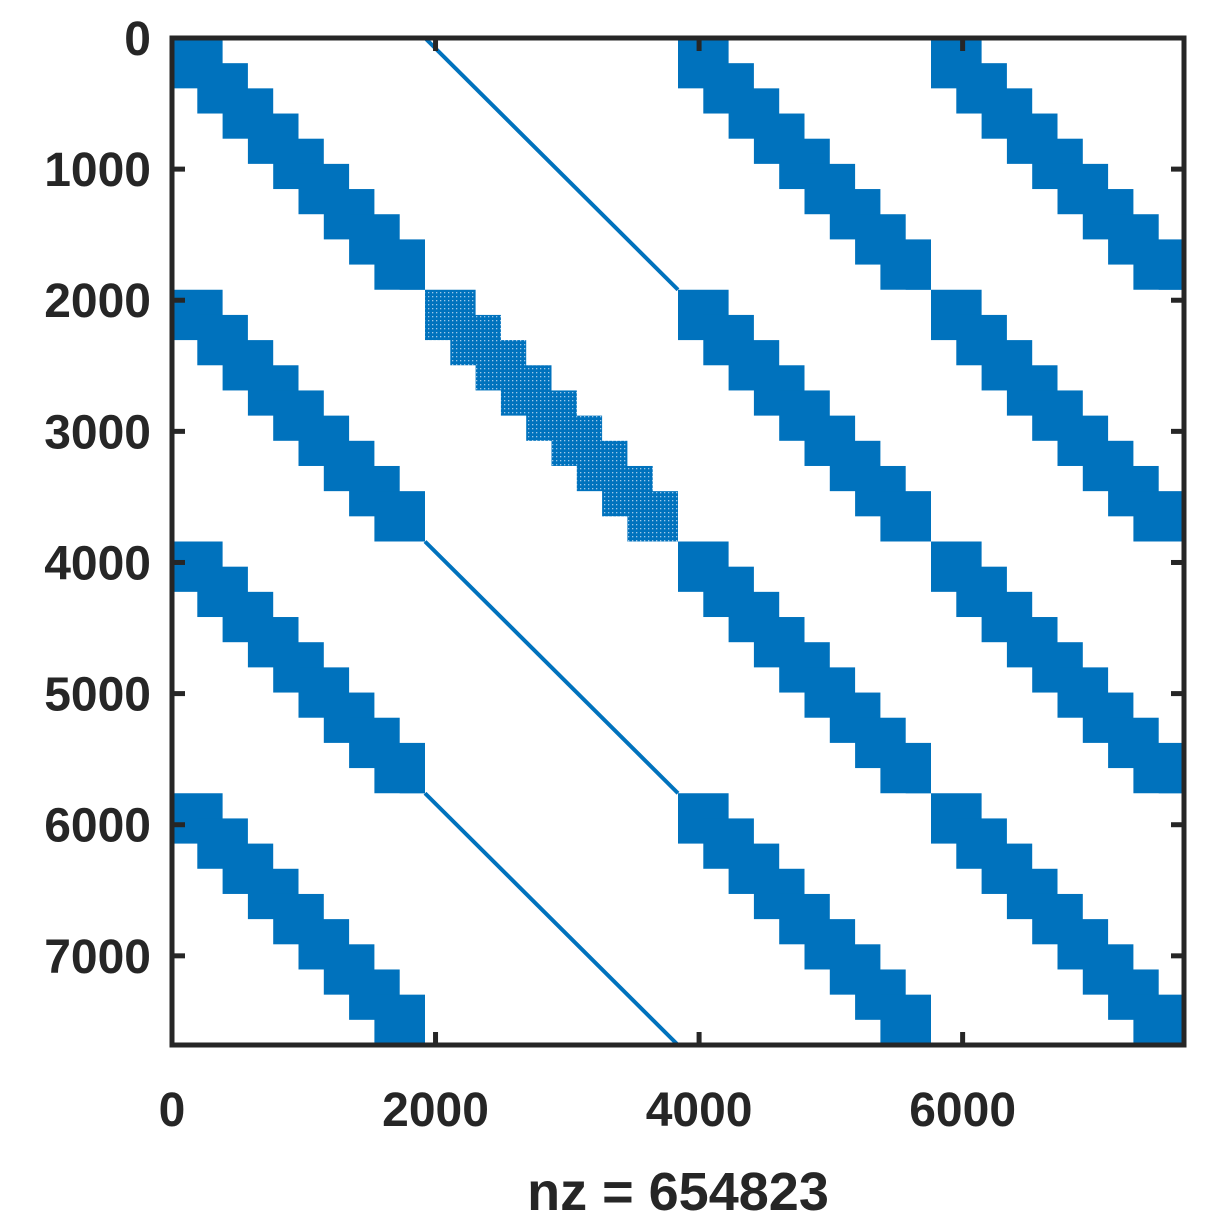 This screenshot has height=1232, width=1224. I want to click on y-tick-label: 2000, so click(97, 301).